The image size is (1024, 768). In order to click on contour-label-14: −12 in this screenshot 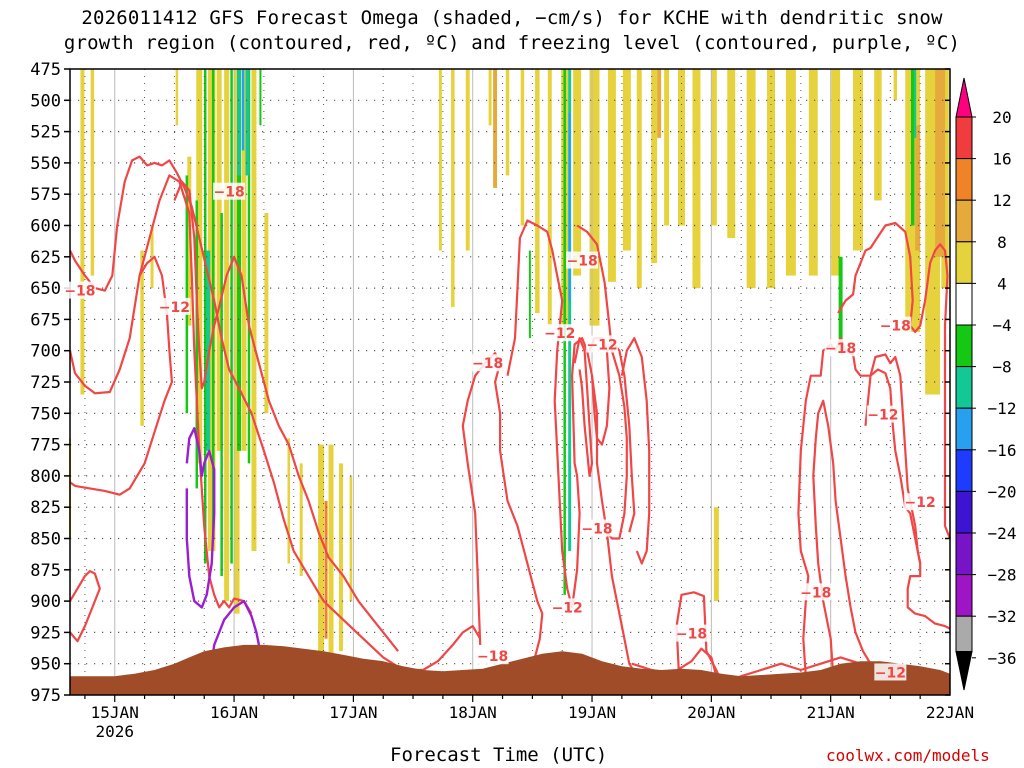, I will do `click(920, 503)`.